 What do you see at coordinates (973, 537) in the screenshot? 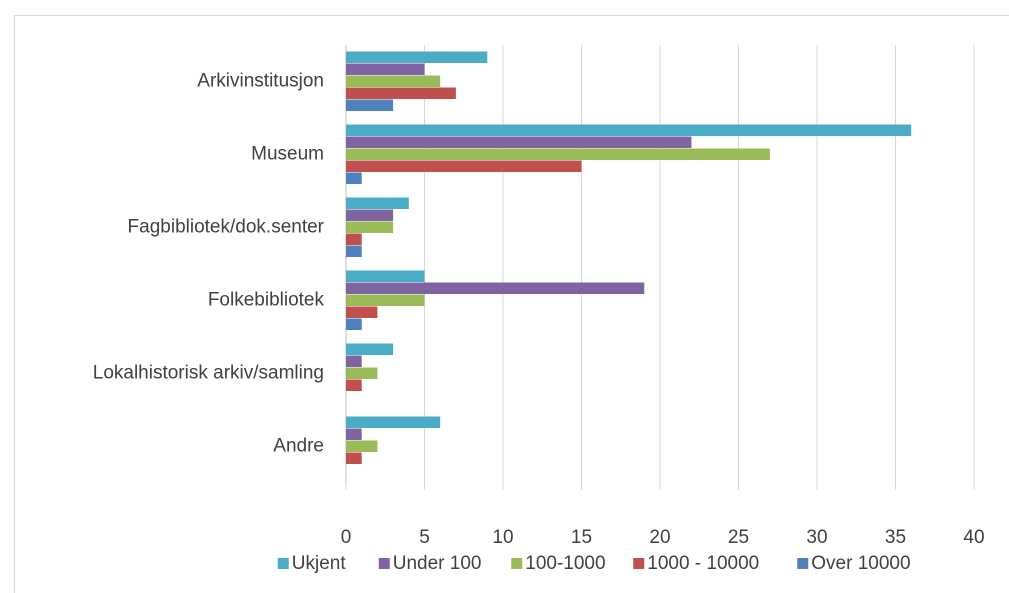
I see `x-tick-label: 40` at bounding box center [973, 537].